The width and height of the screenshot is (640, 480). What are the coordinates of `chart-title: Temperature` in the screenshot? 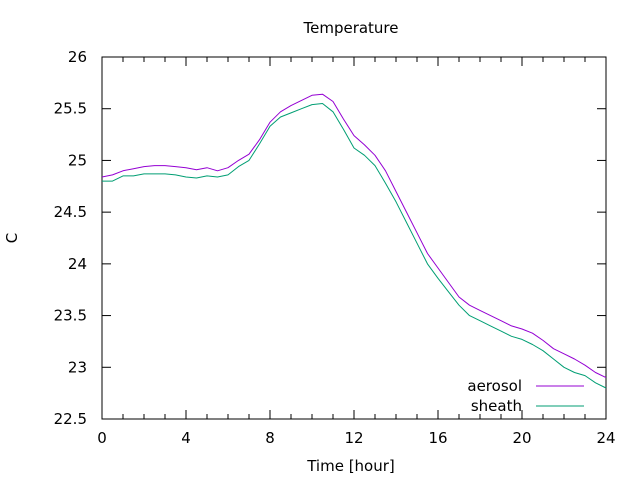 It's located at (350, 28).